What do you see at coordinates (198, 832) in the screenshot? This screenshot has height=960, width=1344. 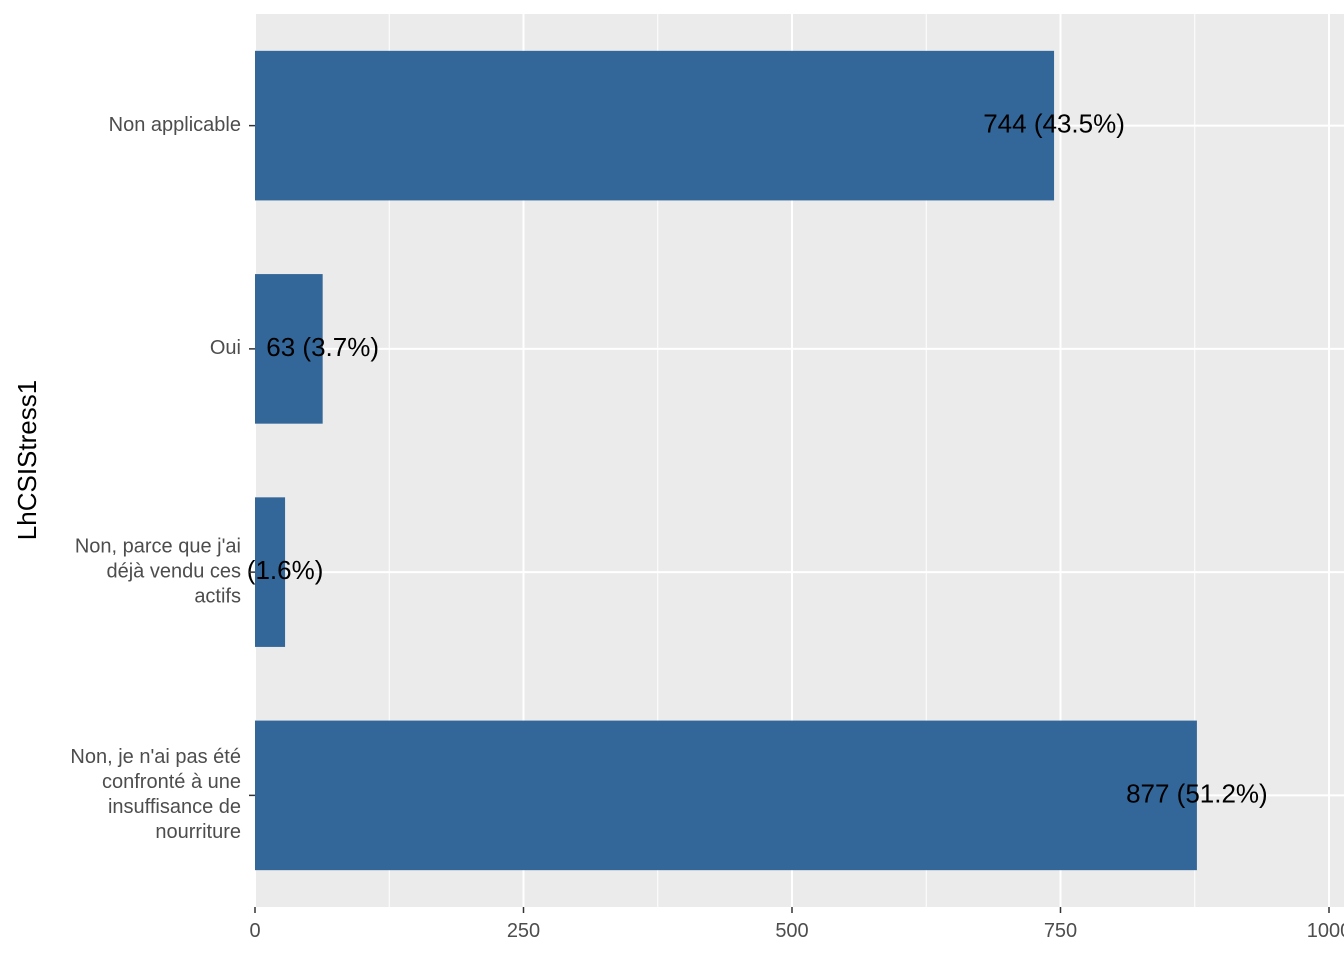 I see `y-tick-label-line: nourriture` at bounding box center [198, 832].